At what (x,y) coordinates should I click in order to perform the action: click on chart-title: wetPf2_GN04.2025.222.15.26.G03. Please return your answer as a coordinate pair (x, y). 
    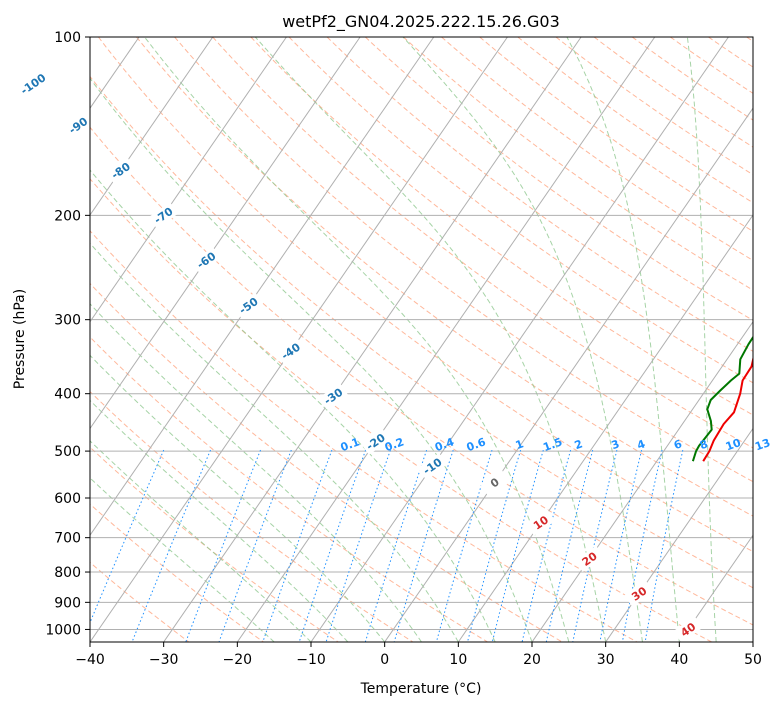
    Looking at the image, I should click on (421, 22).